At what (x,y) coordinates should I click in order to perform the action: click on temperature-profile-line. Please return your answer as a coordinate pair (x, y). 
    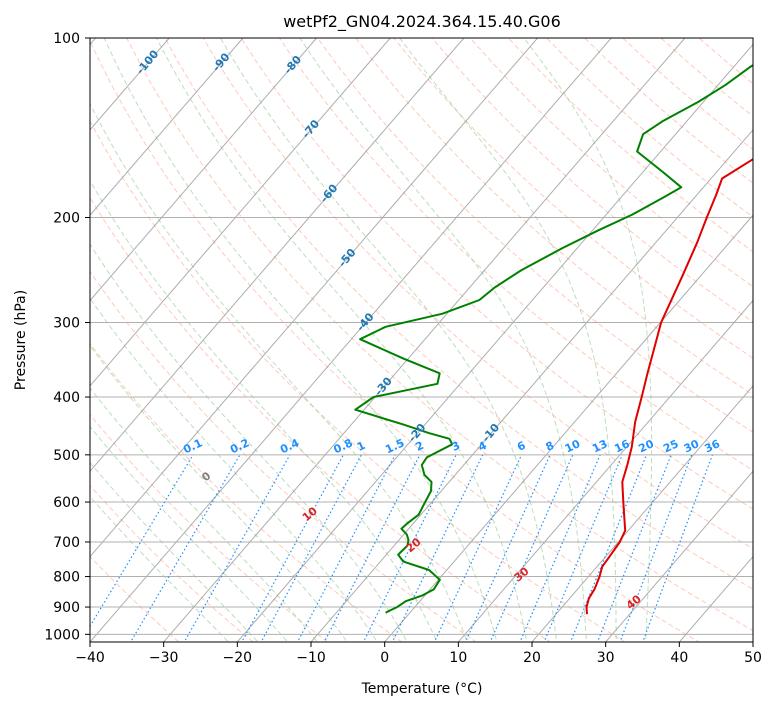
    Looking at the image, I should click on (669, 386).